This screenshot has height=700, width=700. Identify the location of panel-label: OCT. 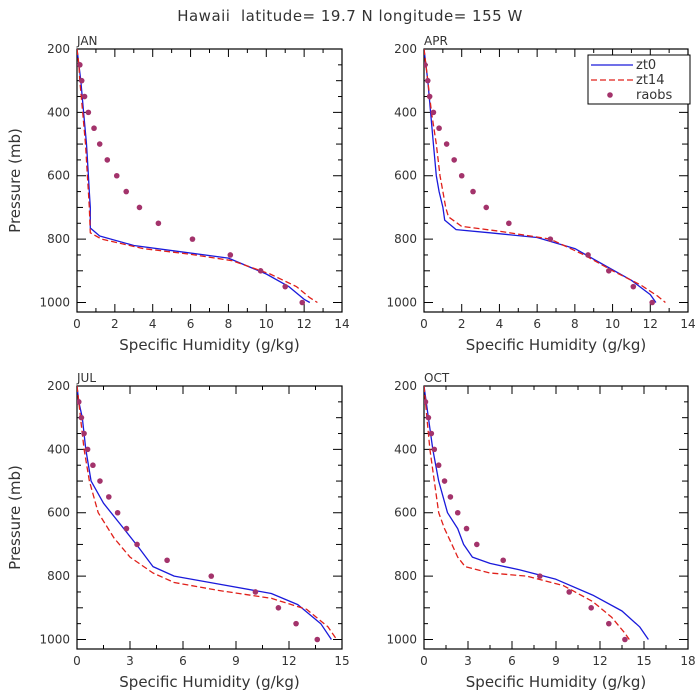
(437, 378).